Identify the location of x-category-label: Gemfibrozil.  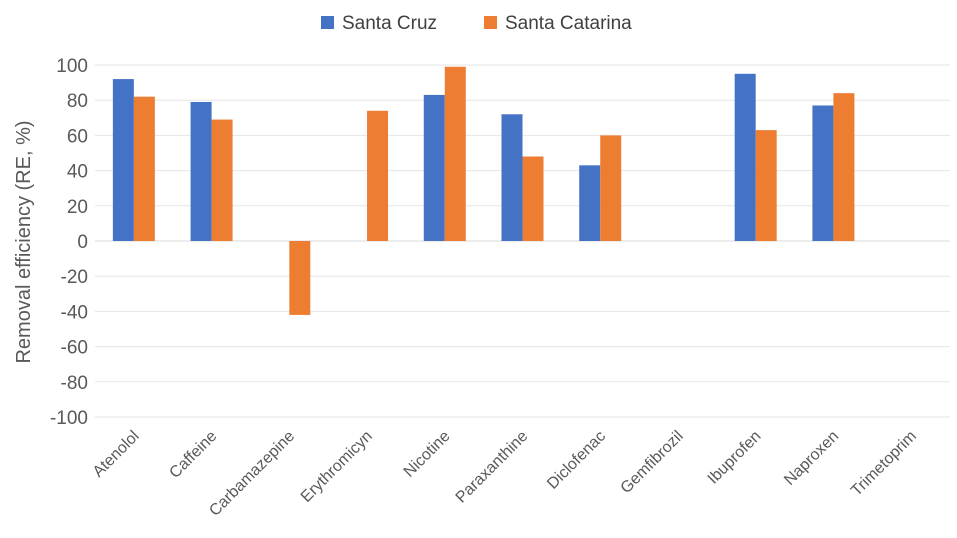
(652, 462).